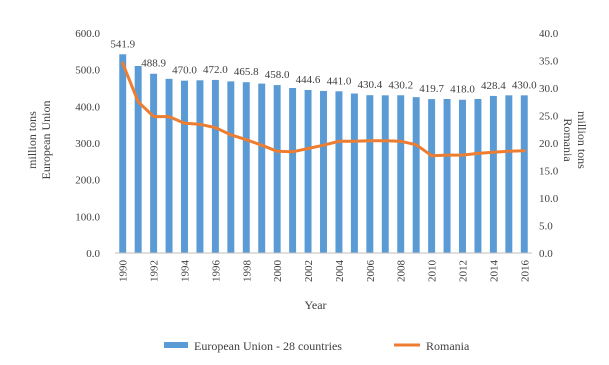 The width and height of the screenshot is (609, 365). Describe the element at coordinates (87, 34) in the screenshot. I see `left-tick-label: 600.0` at that location.